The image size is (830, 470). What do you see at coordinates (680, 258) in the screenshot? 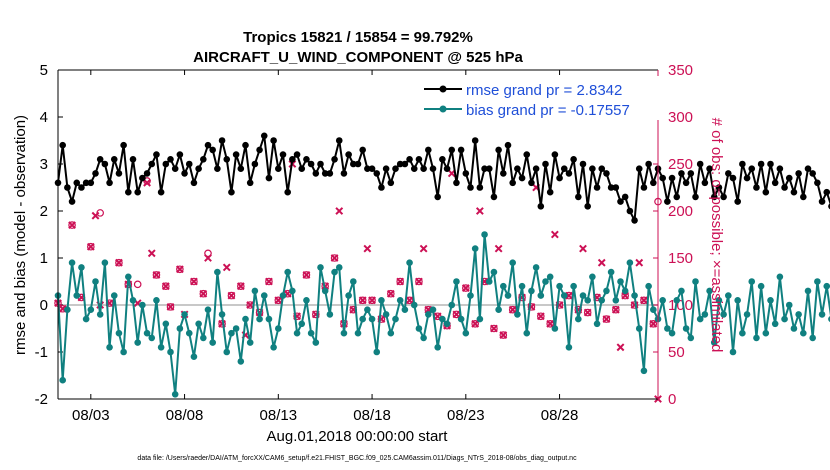
I see `y-tick-label-right: 150` at bounding box center [680, 258].